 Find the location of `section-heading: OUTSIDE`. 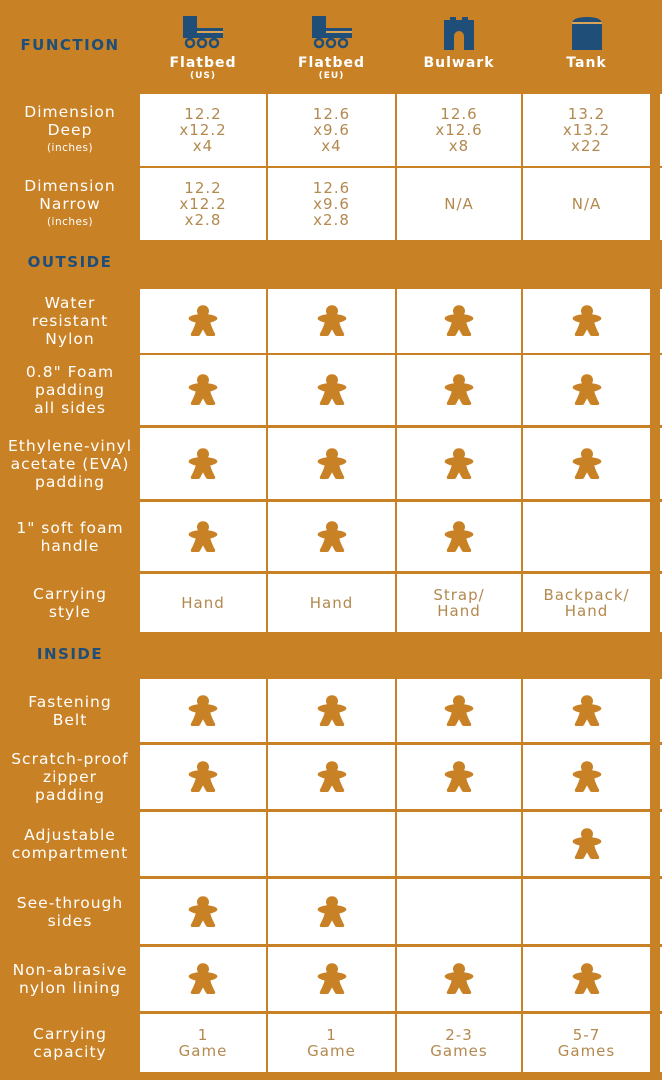

section-heading: OUTSIDE is located at coordinates (70, 262).